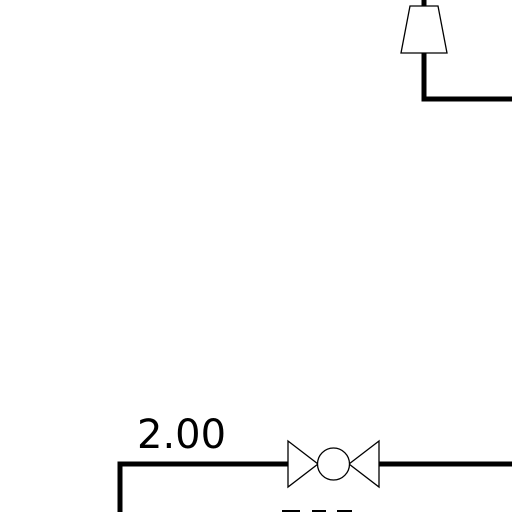  I want to click on pipe-size-label: 2.00, so click(181, 435).